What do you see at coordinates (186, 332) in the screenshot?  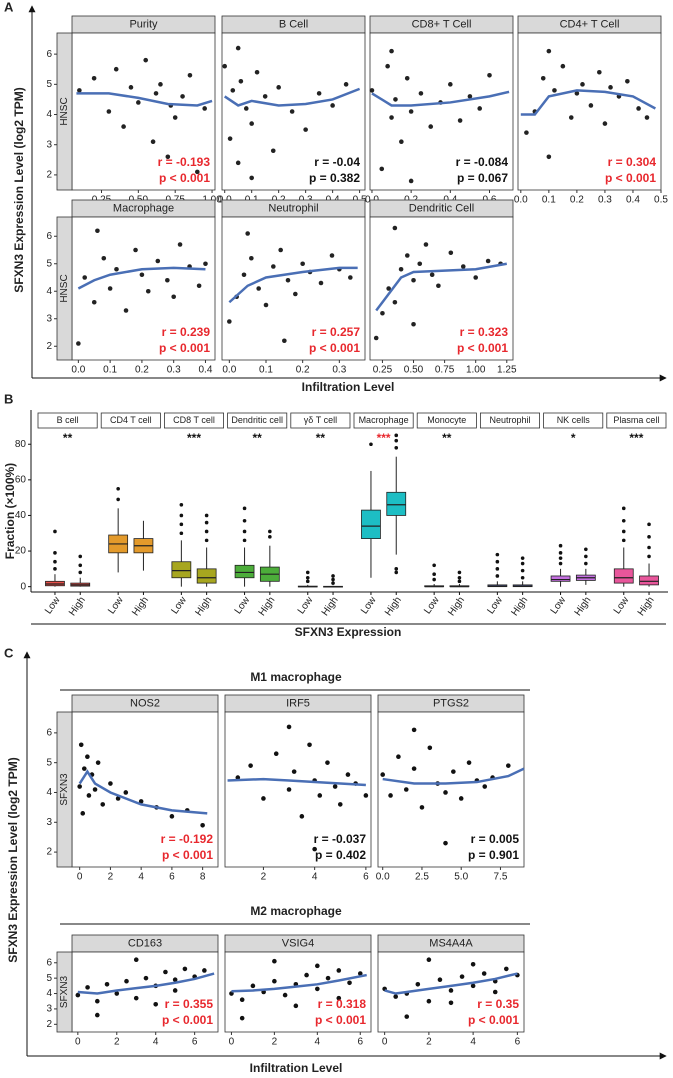 I see `r-label: r = 0.239` at bounding box center [186, 332].